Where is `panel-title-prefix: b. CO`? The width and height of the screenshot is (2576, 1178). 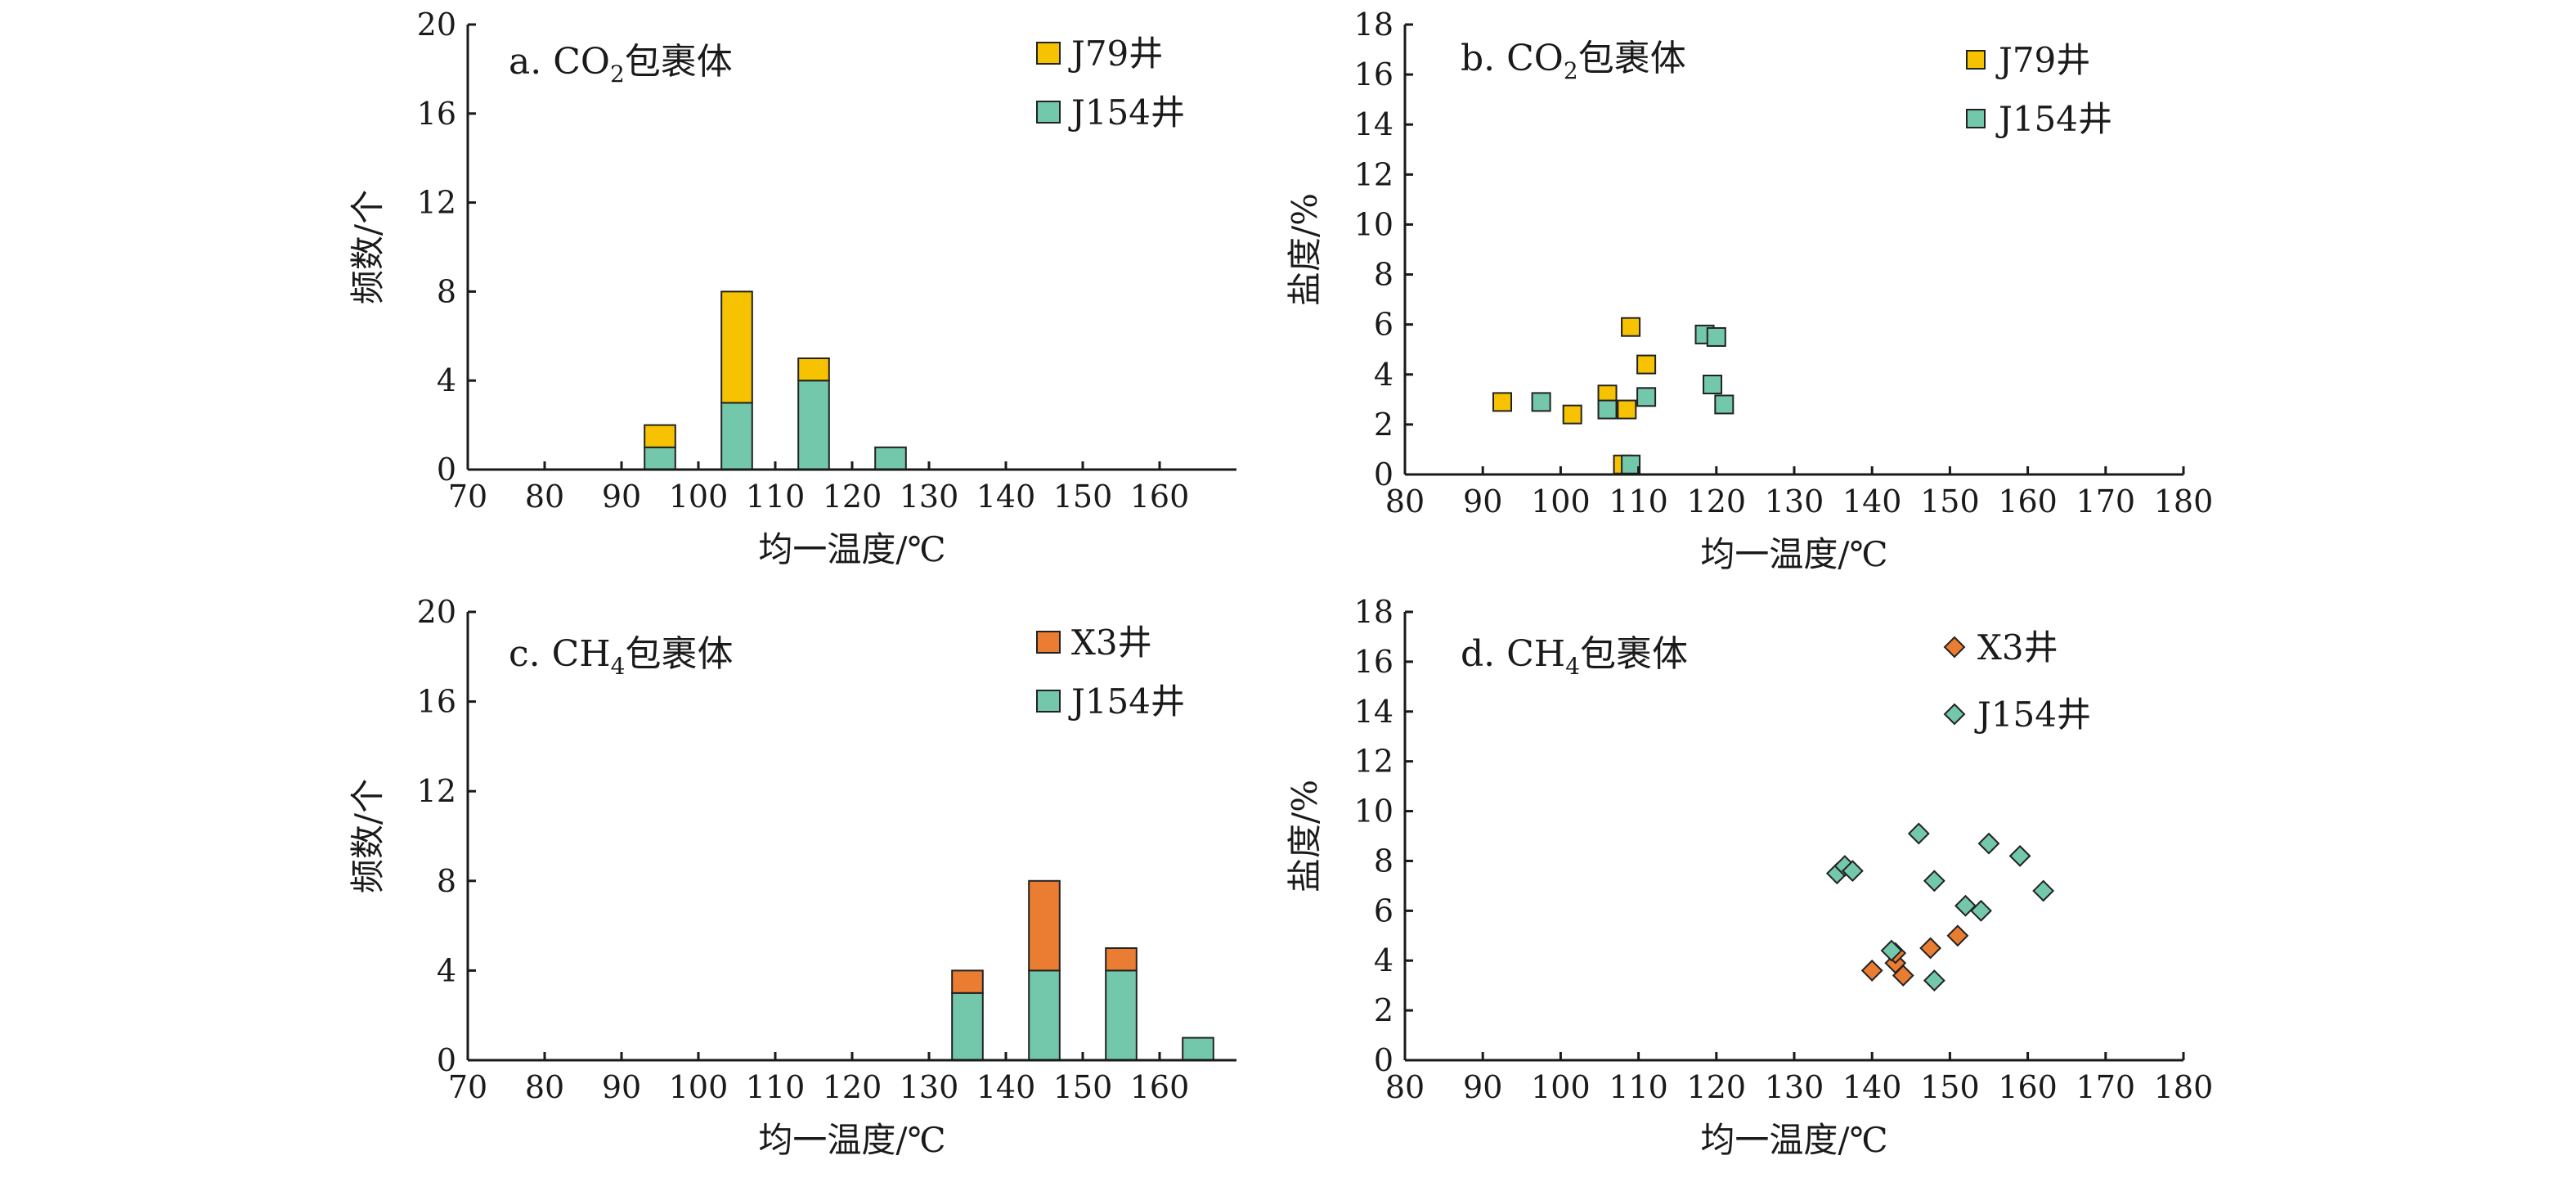
panel-title-prefix: b. CO is located at coordinates (1512, 58).